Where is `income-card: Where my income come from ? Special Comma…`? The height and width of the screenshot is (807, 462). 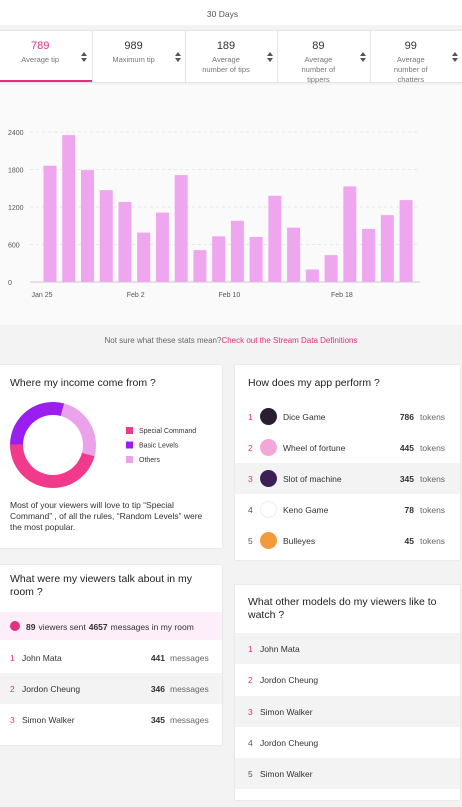
income-card: Where my income come from ? Special Comma… is located at coordinates (111, 456).